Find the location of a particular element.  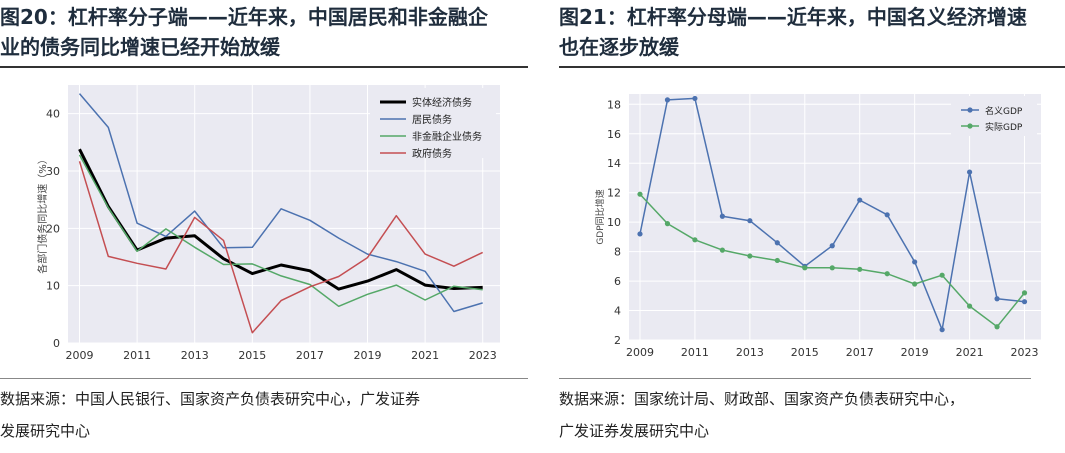

y-tick-label: 18 is located at coordinates (614, 104).